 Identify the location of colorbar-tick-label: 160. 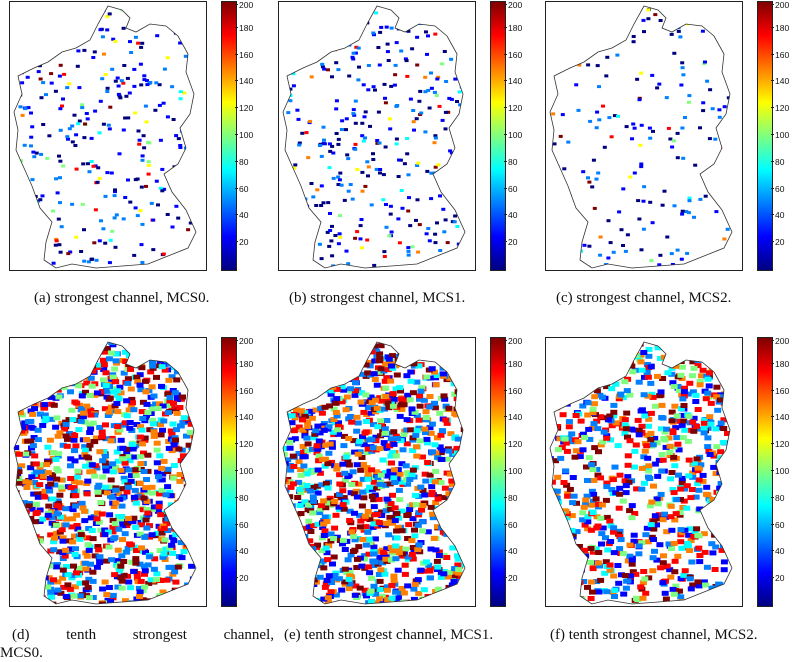
(780, 390).